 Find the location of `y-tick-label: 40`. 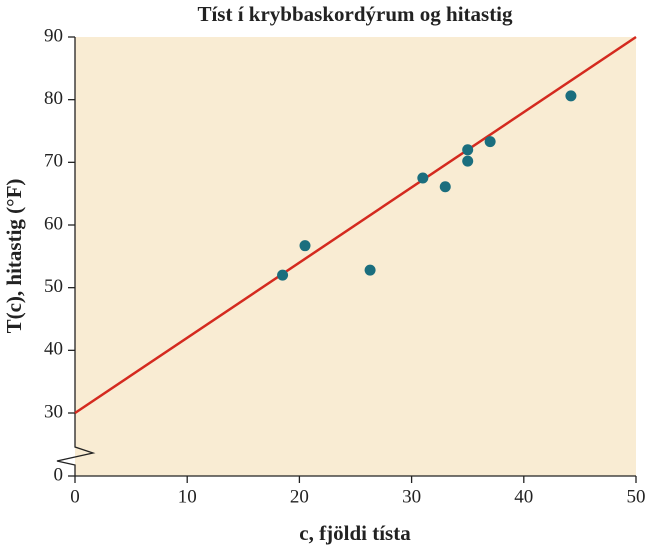

y-tick-label: 40 is located at coordinates (53, 349).